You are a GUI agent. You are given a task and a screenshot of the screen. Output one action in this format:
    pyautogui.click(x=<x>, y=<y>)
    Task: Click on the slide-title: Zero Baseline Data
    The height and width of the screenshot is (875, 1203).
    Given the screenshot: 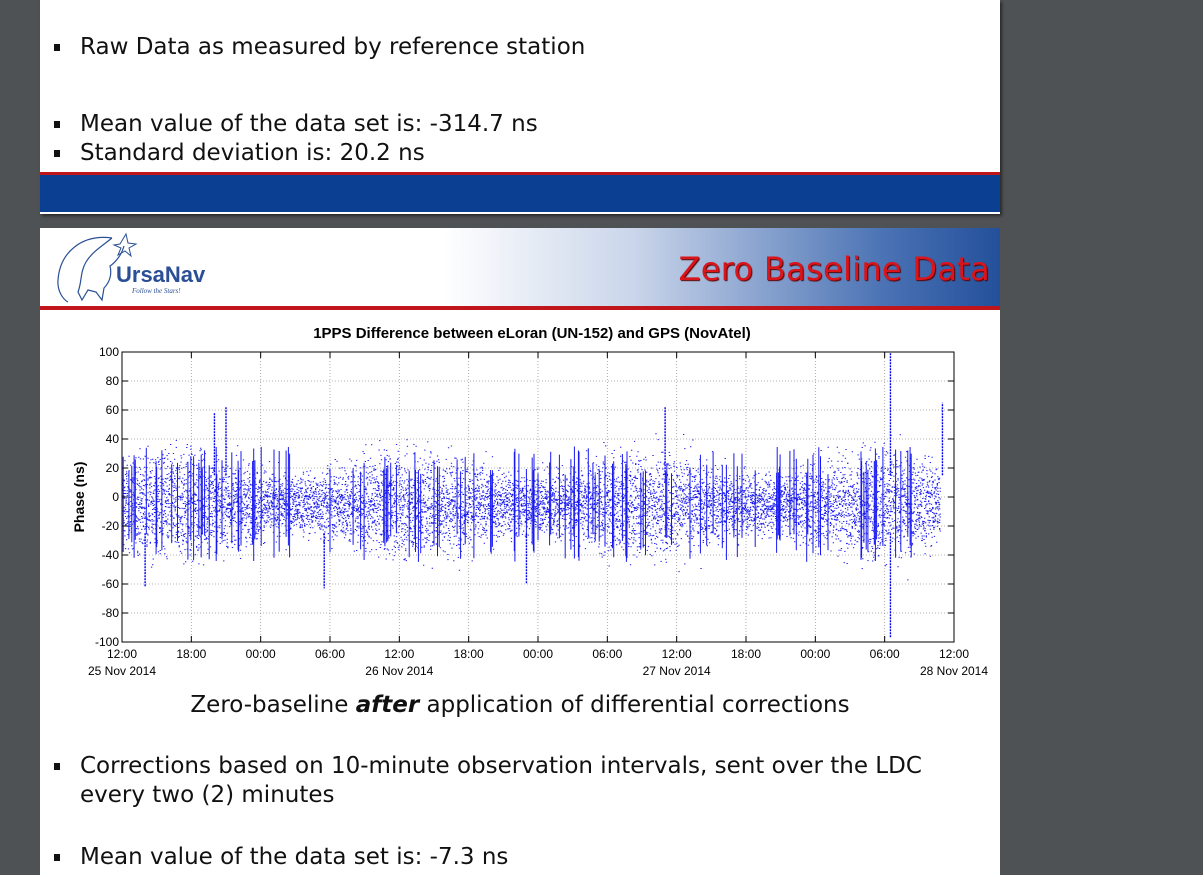 What is the action you would take?
    pyautogui.click(x=834, y=269)
    